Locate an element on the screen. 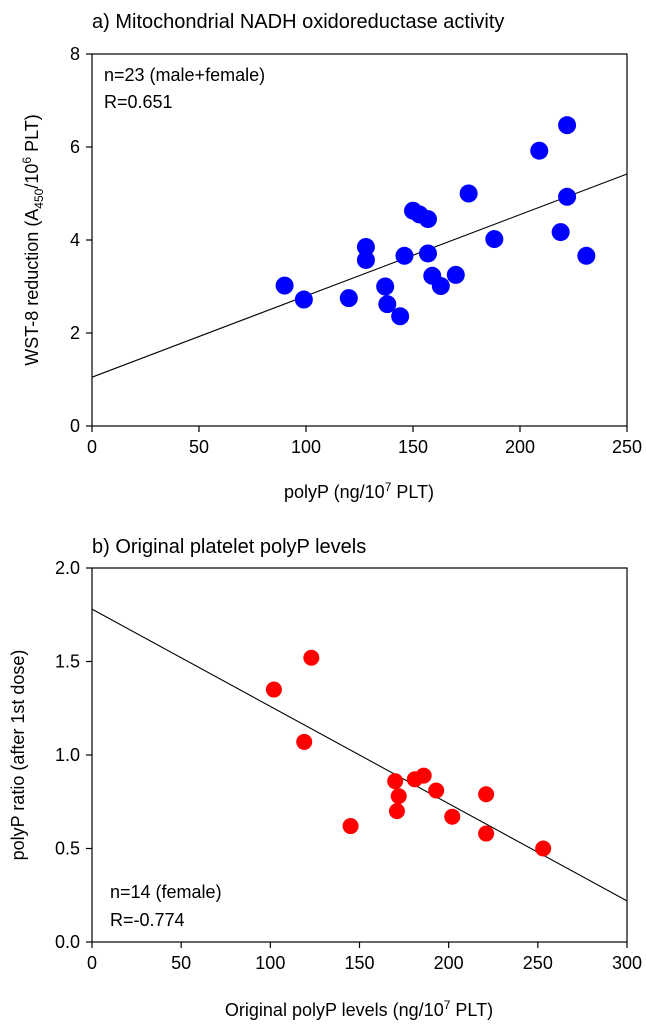 Image resolution: width=646 pixels, height=1028 pixels. panel-a-x-axis-label: polyP (ng/107 PLT) is located at coordinates (359, 491).